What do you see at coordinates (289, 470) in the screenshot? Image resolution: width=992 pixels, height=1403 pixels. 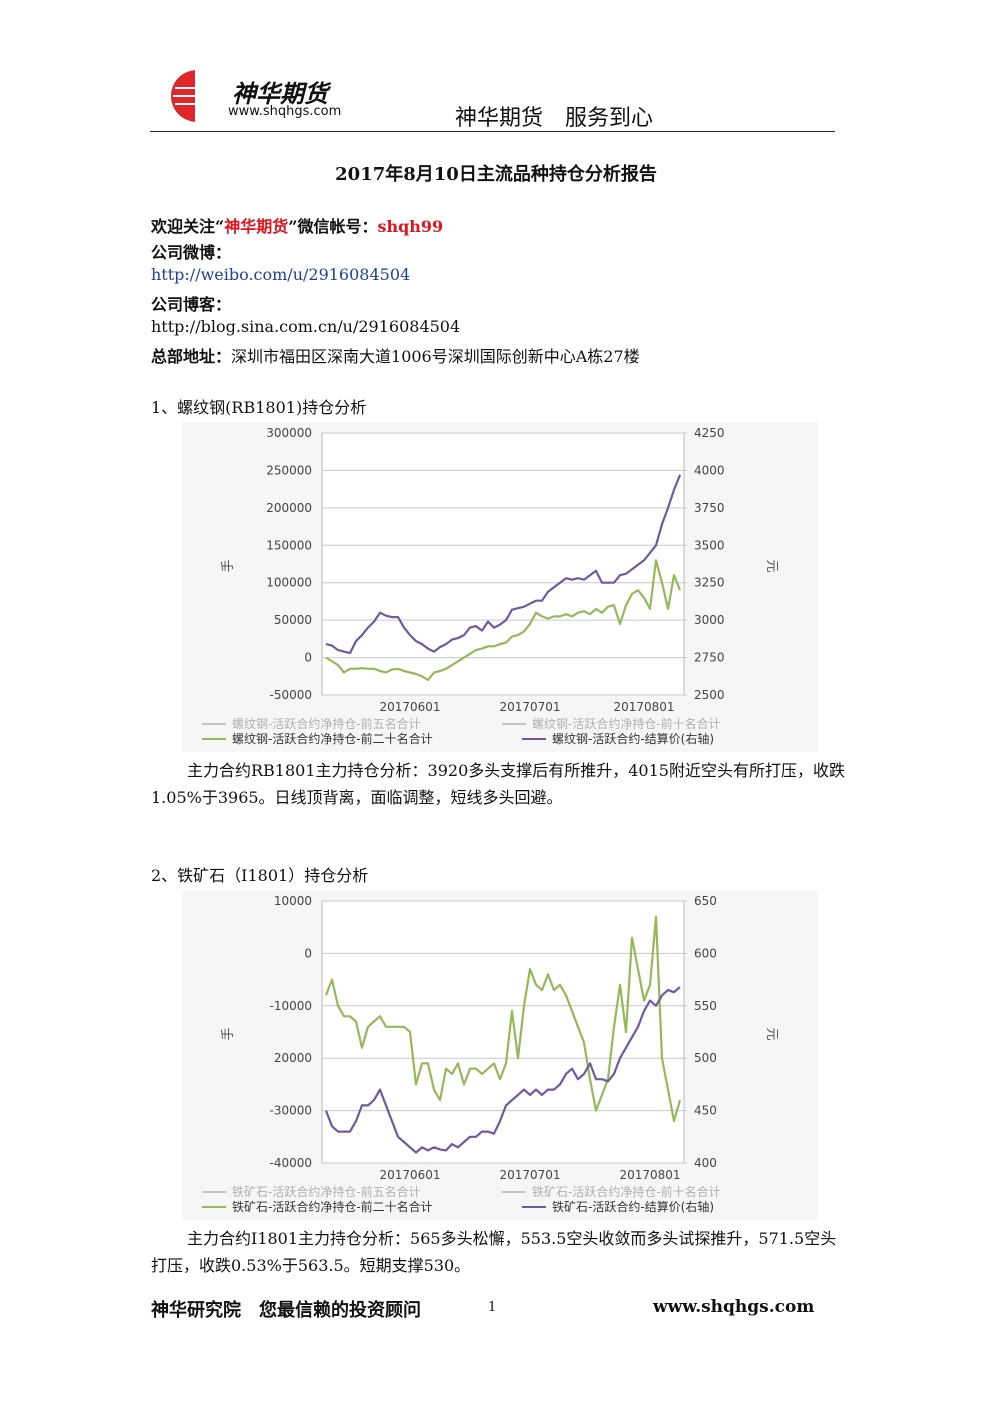 I see `y-tick-label: 250000` at bounding box center [289, 470].